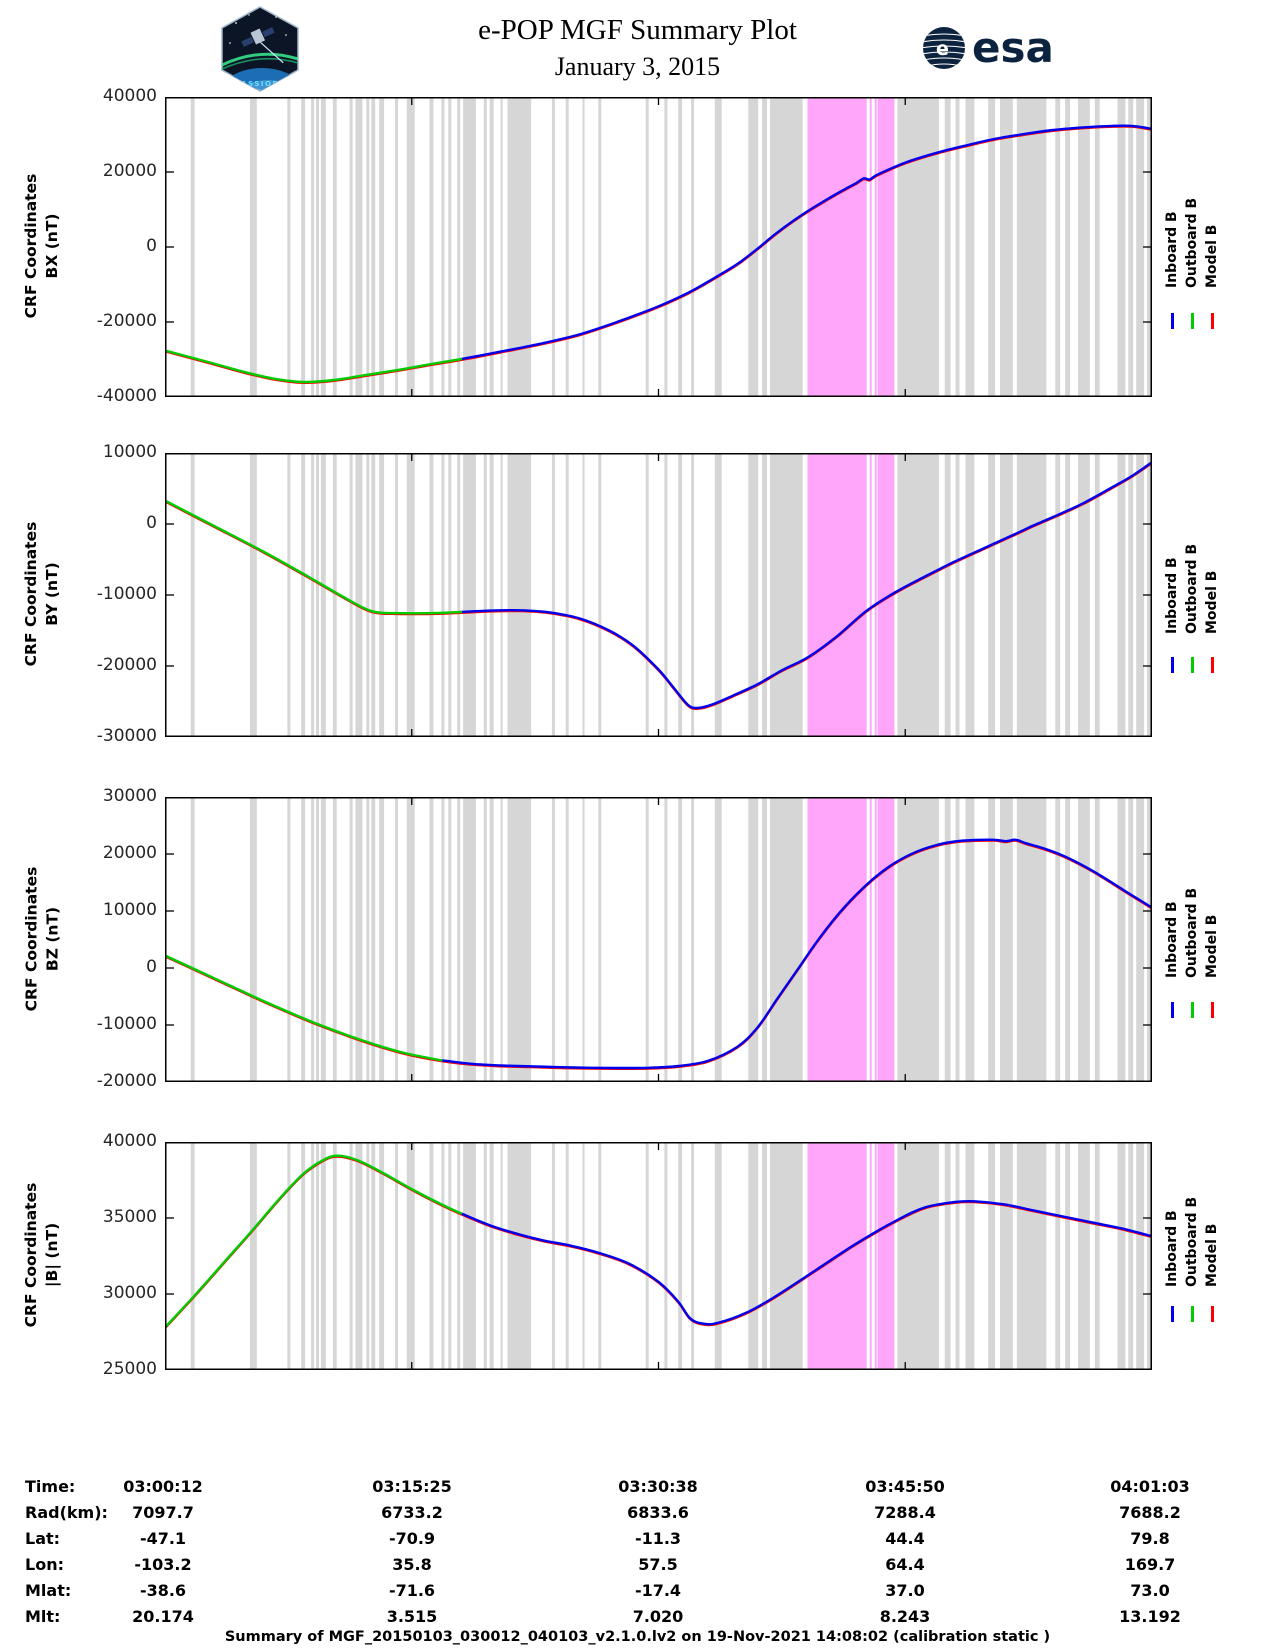 This screenshot has width=1275, height=1650. I want to click on table-cell: 73.0, so click(1150, 1590).